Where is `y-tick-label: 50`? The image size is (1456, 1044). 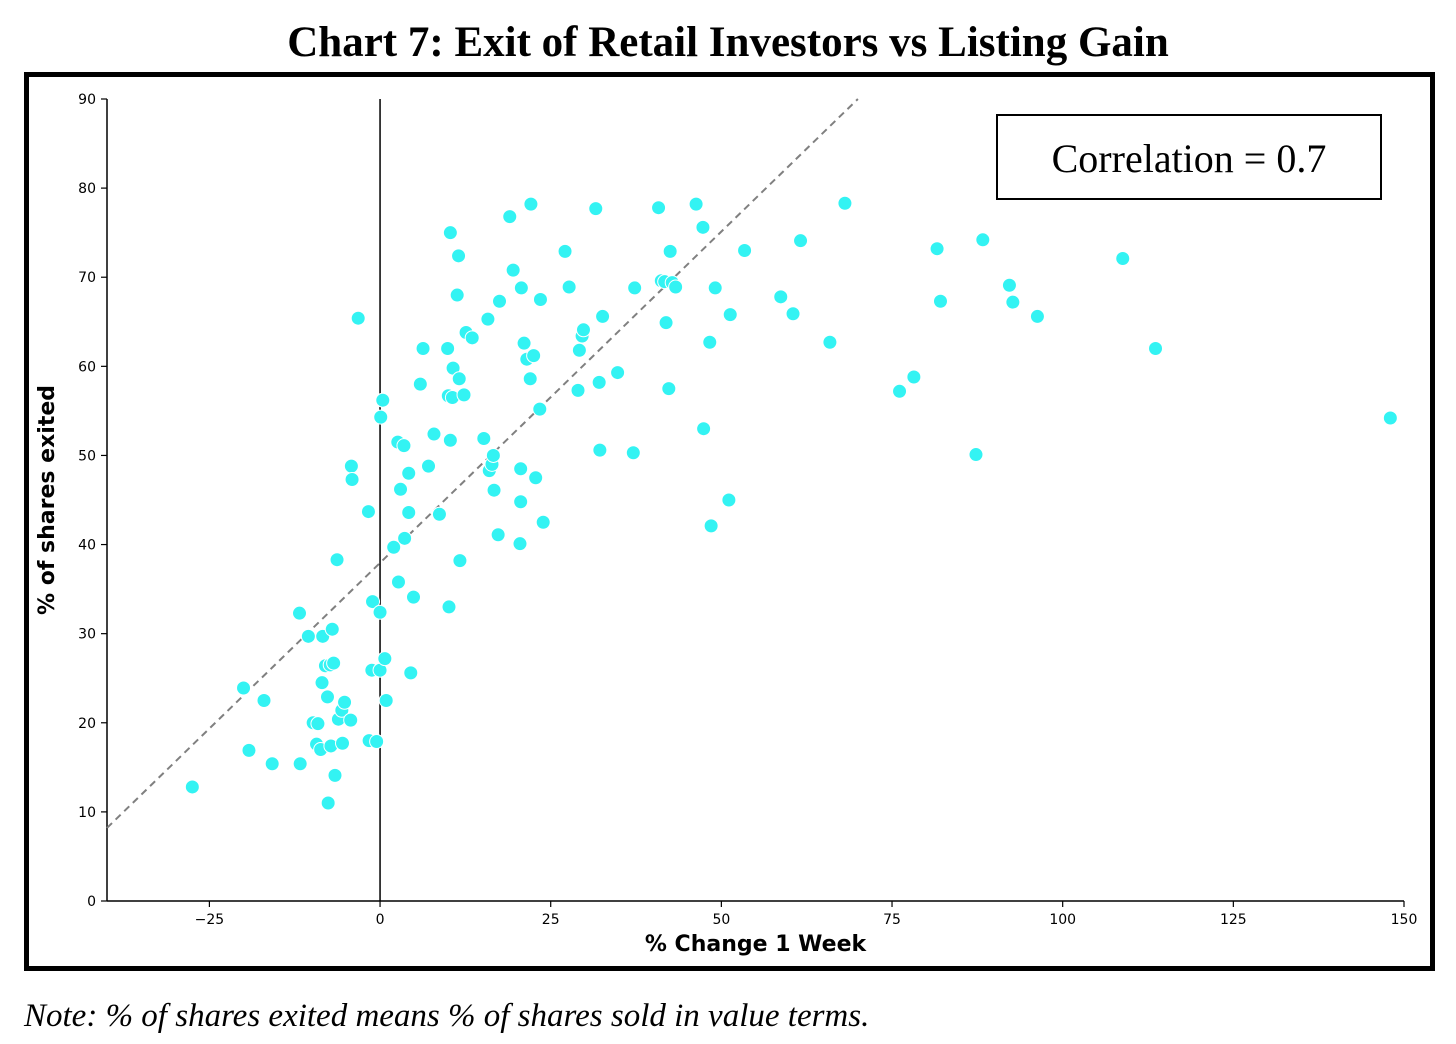
y-tick-label: 50 is located at coordinates (87, 456).